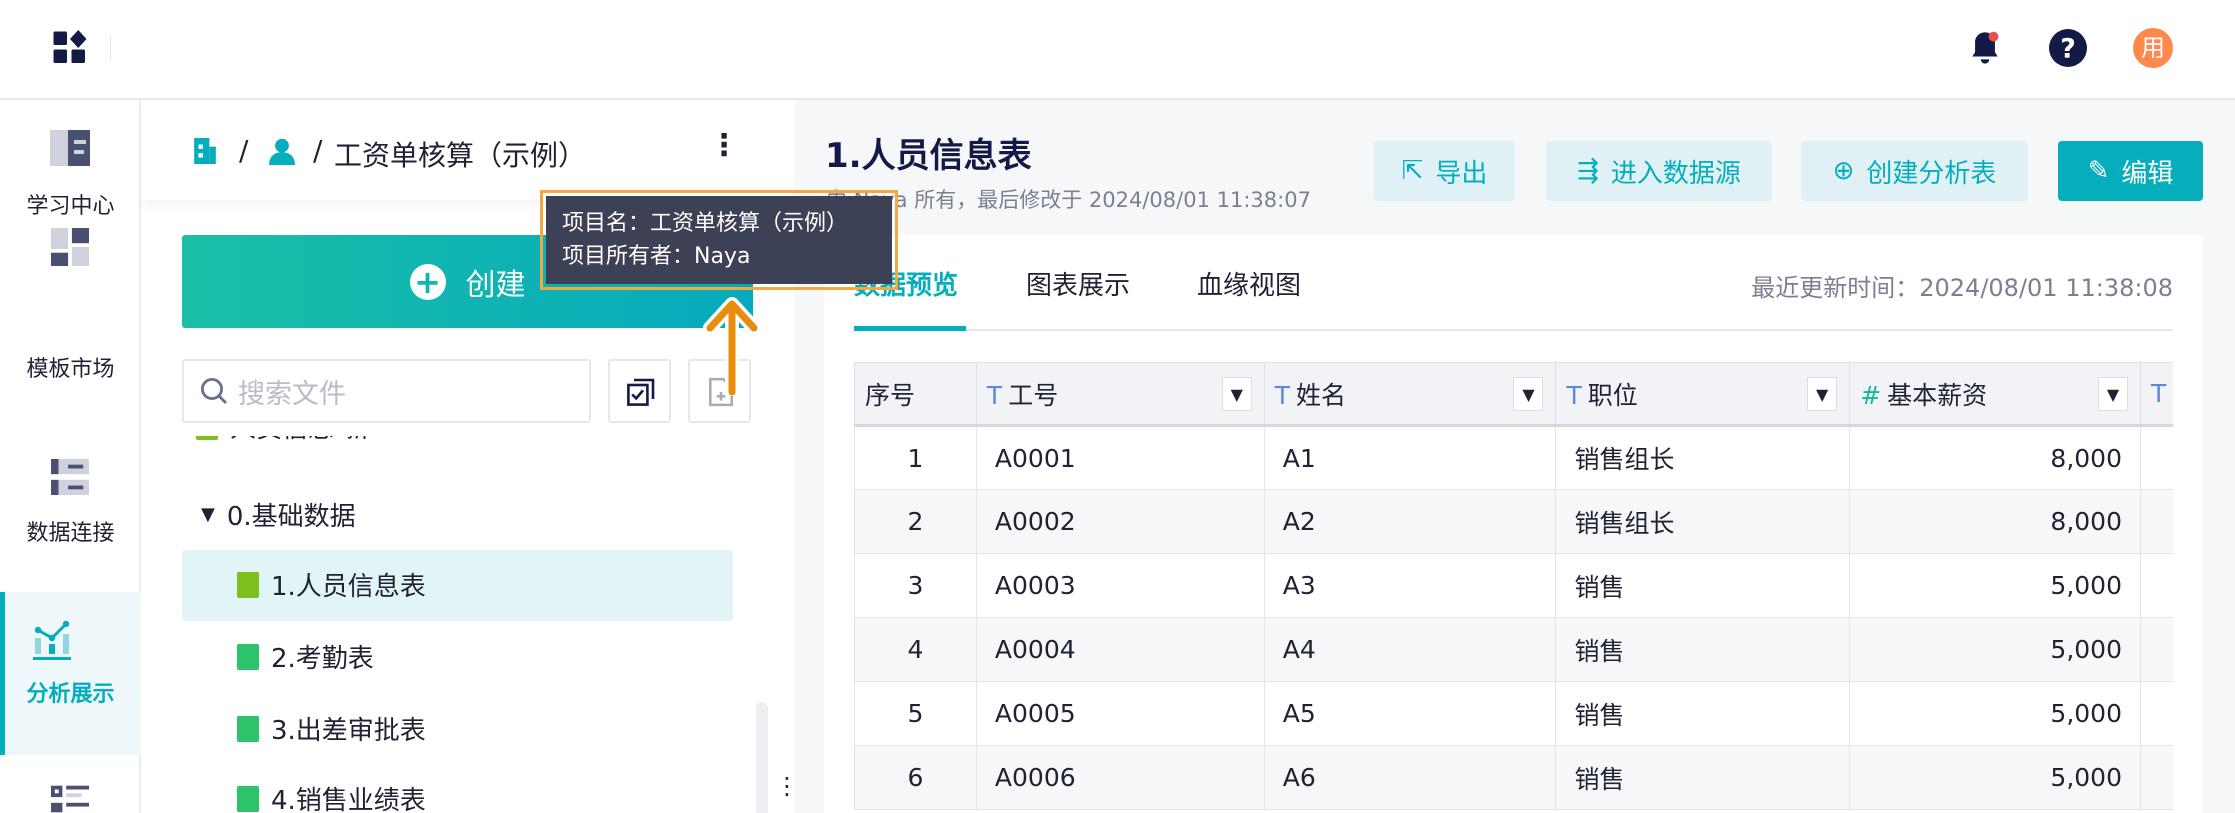  I want to click on tree-item: 人员信息-新, so click(282, 440).